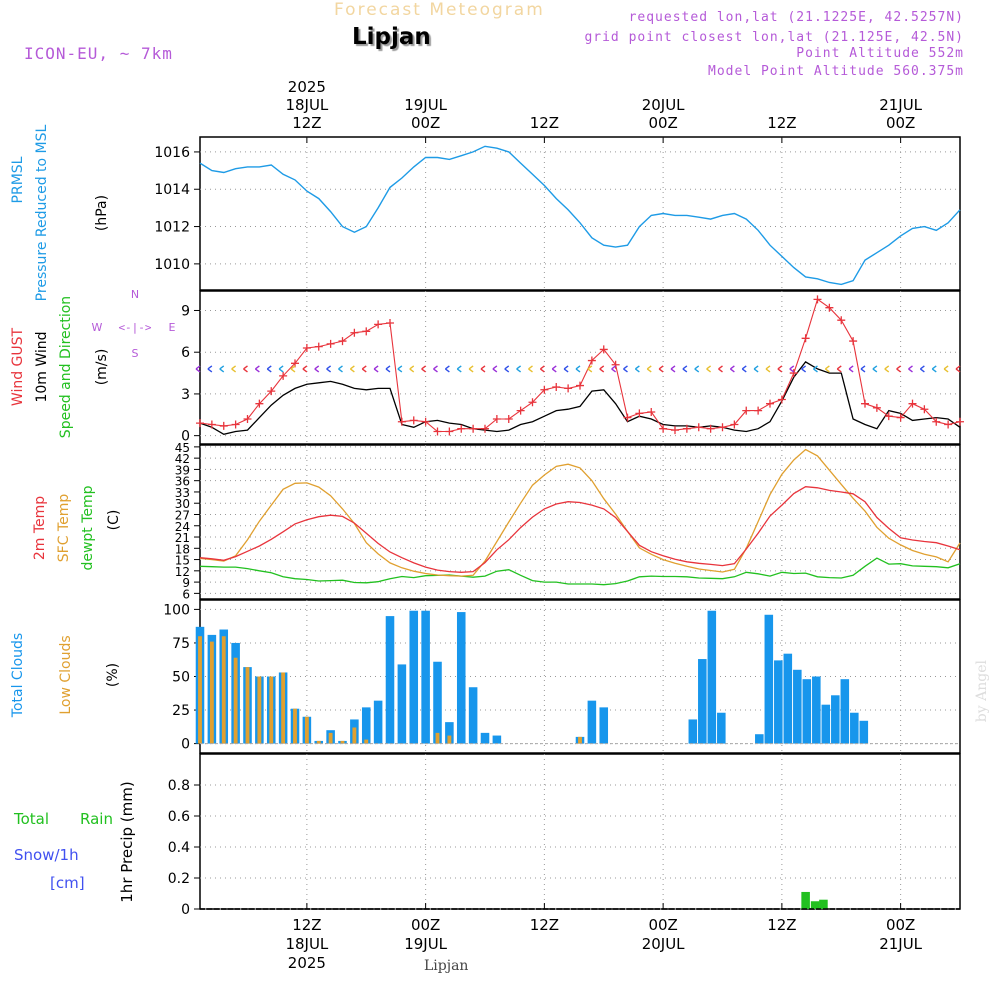 The width and height of the screenshot is (1000, 1000). Describe the element at coordinates (102, 367) in the screenshot. I see `wind-unit-label: (m/s)` at that location.